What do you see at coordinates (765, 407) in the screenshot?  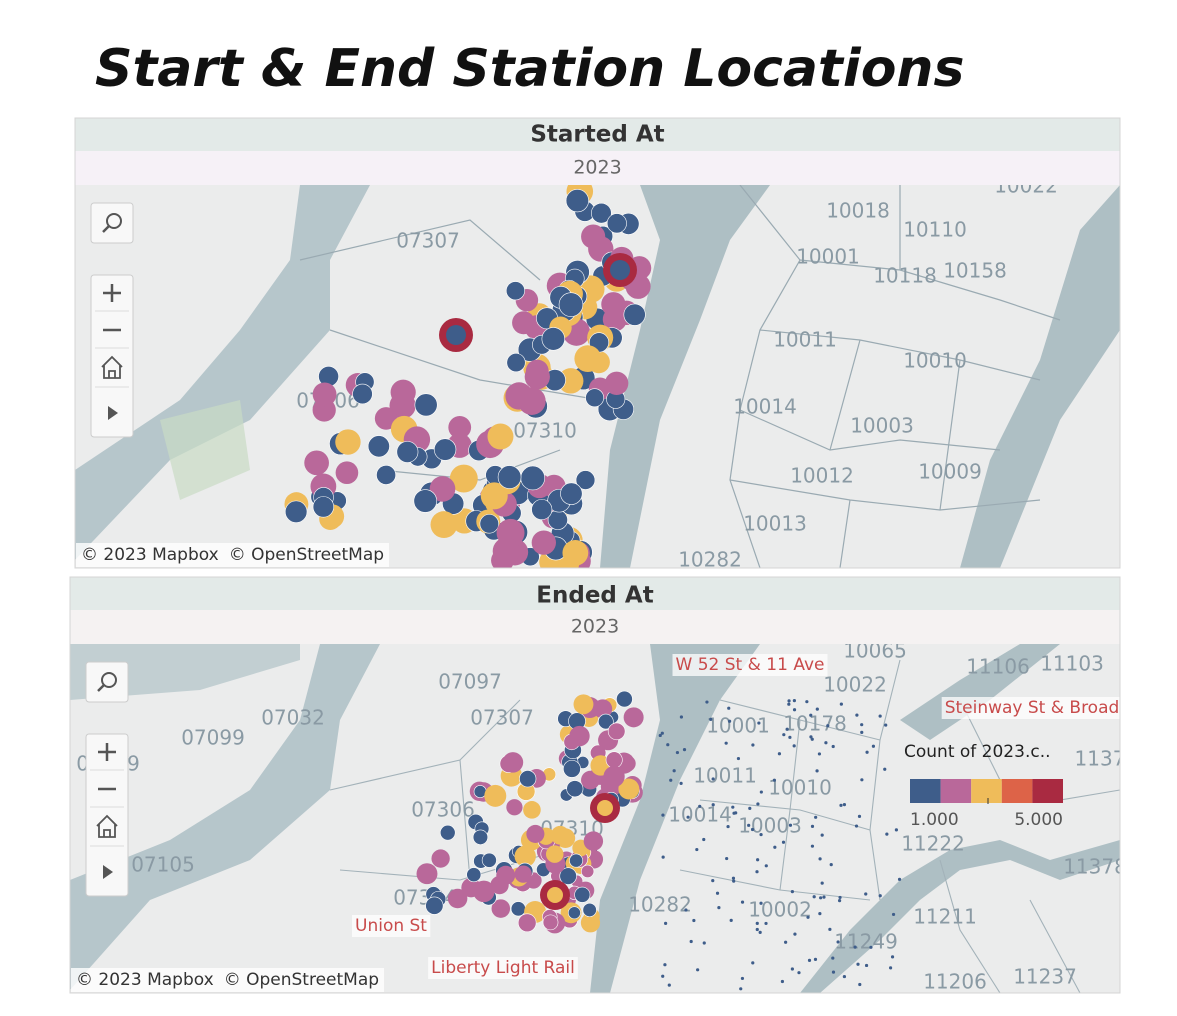 I see `zip-label: 10014` at bounding box center [765, 407].